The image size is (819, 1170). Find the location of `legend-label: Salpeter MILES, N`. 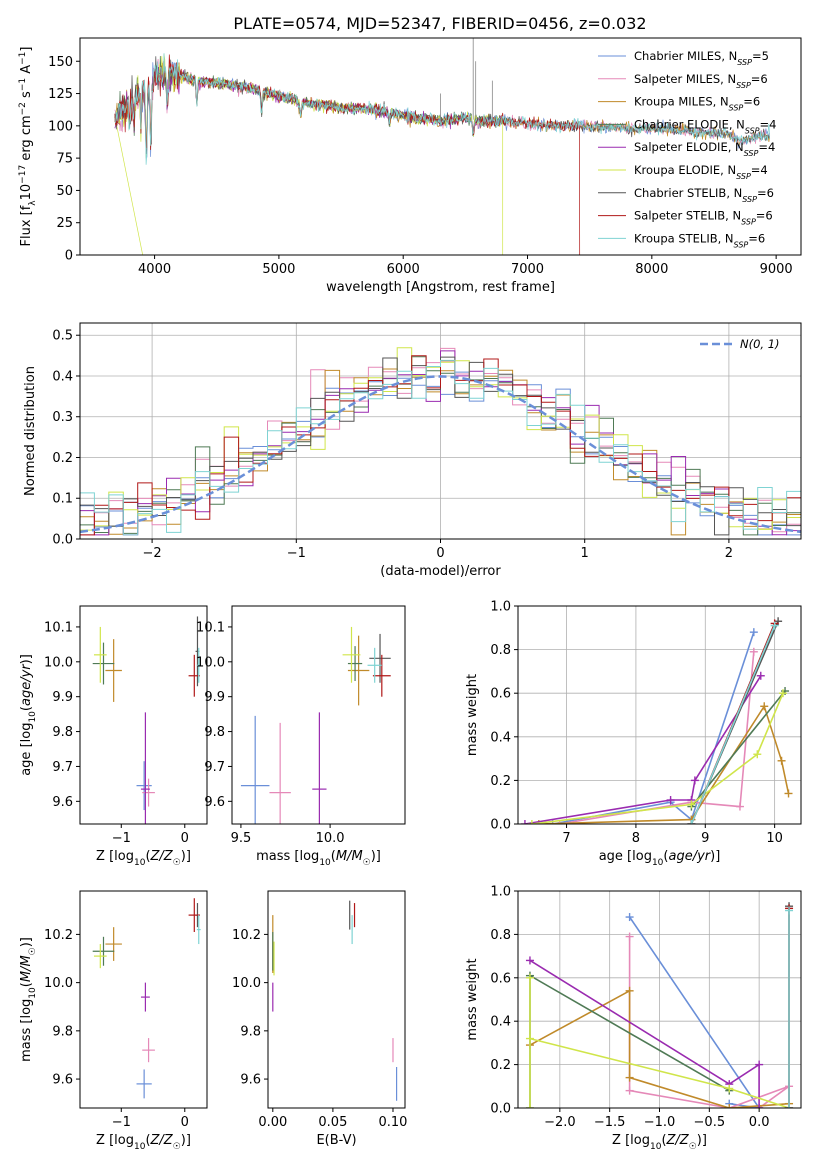

legend-label: Salpeter MILES, N is located at coordinates (685, 79).